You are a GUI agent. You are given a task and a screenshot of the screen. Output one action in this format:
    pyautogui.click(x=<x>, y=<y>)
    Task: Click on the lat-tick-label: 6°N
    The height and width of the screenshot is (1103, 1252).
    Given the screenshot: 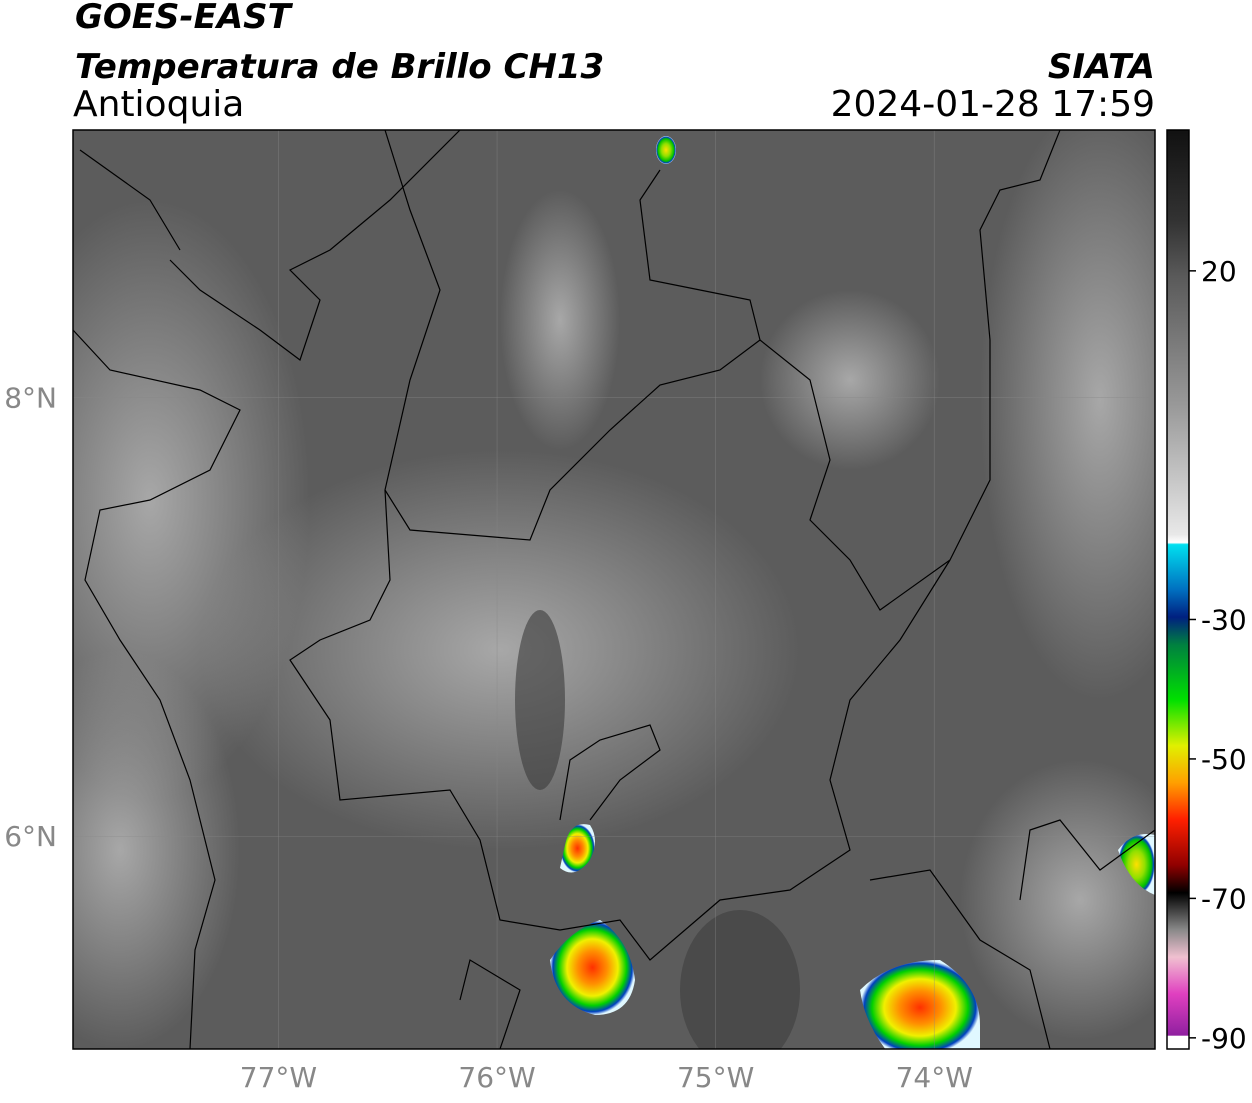 What is the action you would take?
    pyautogui.click(x=30, y=836)
    